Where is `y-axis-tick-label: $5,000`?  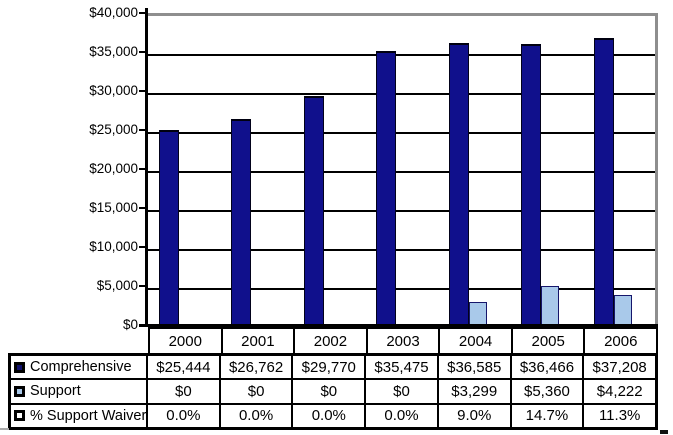
y-axis-tick-label: $5,000 is located at coordinates (117, 285).